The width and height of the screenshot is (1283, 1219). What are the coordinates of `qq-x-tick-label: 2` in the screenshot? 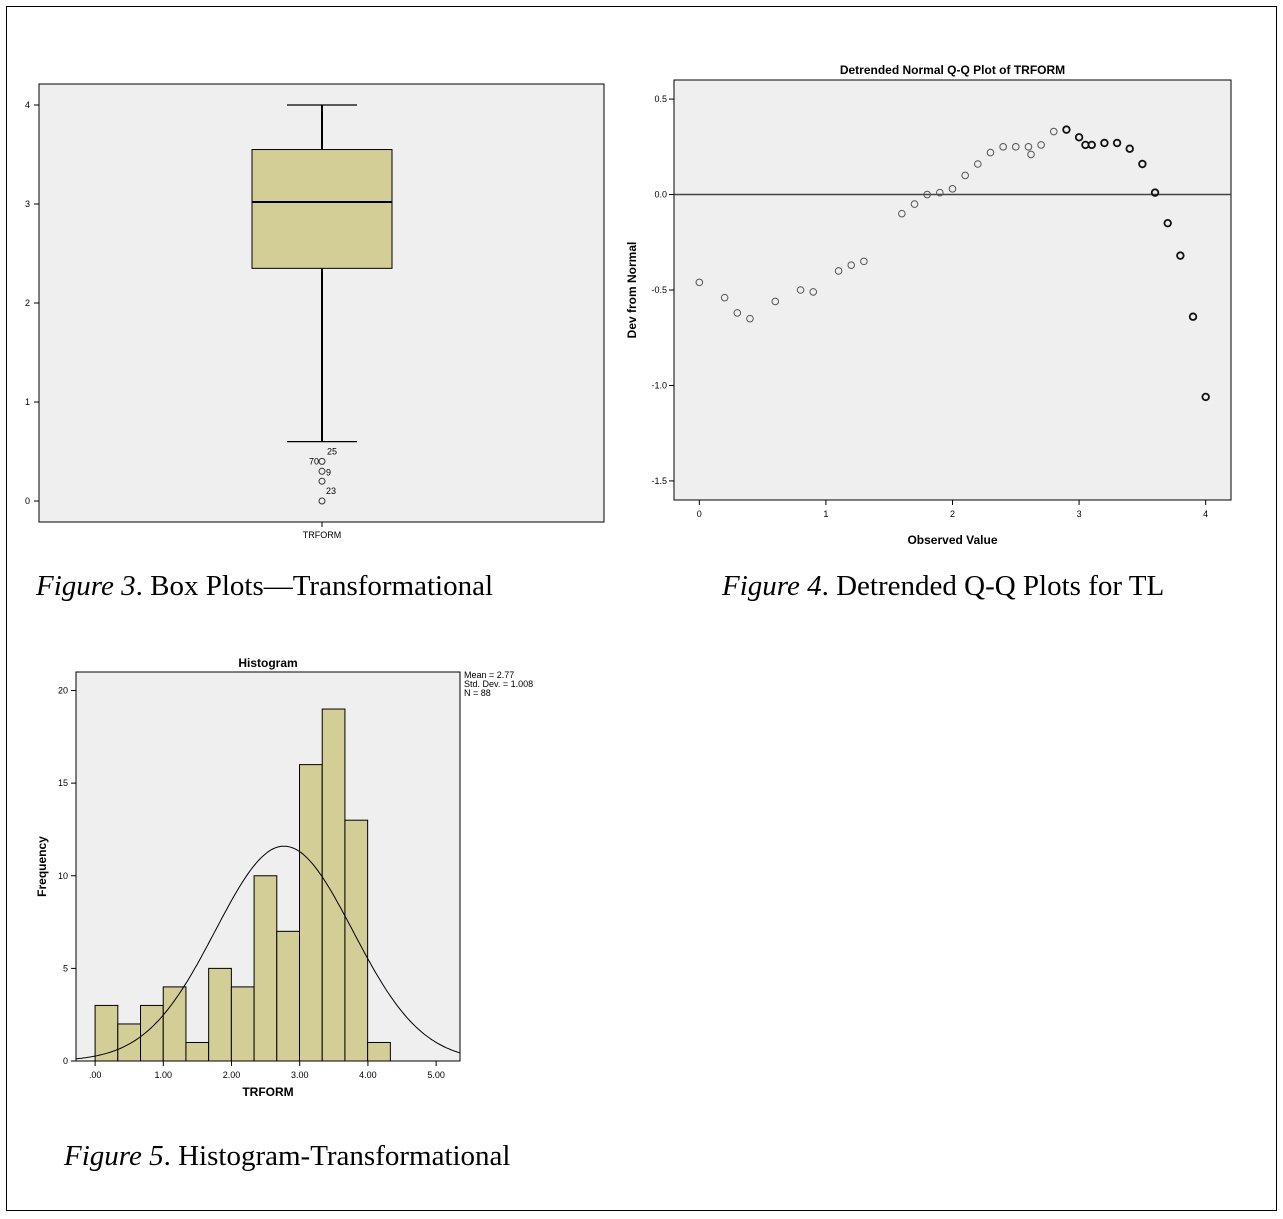 It's located at (952, 514).